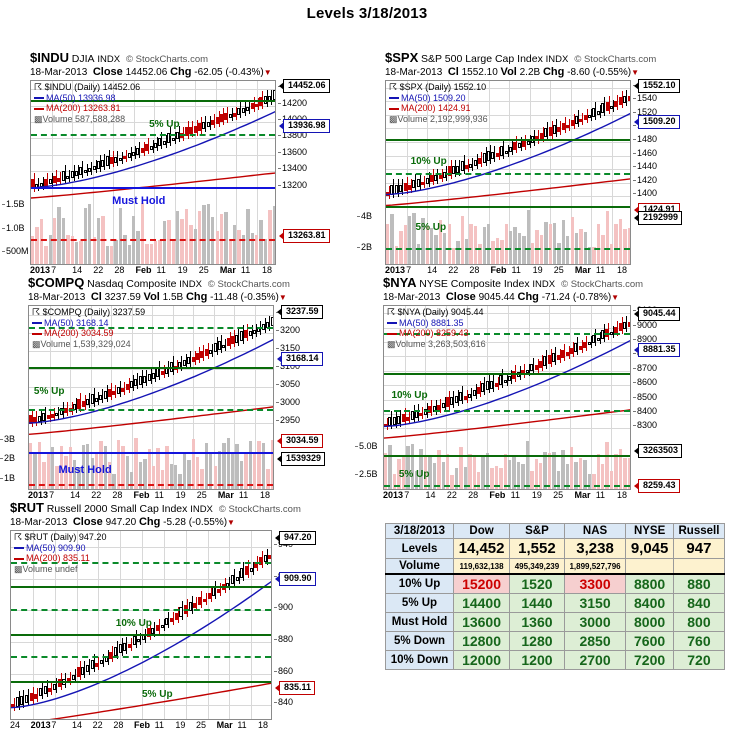  What do you see at coordinates (481, 660) in the screenshot?
I see `table-cell: 12000` at bounding box center [481, 660].